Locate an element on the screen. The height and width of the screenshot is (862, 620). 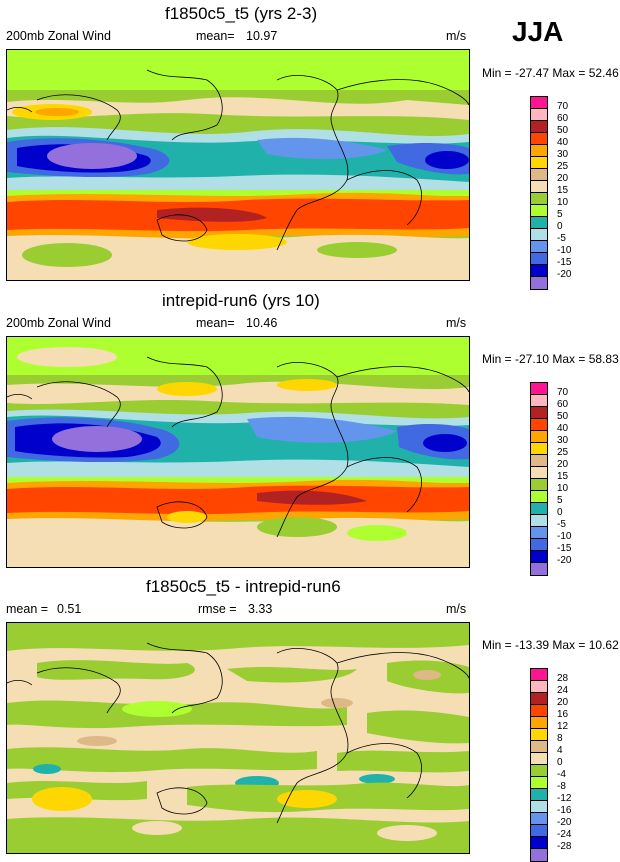
panel2-title: intrepid-run6 (yrs 10) is located at coordinates (241, 300).